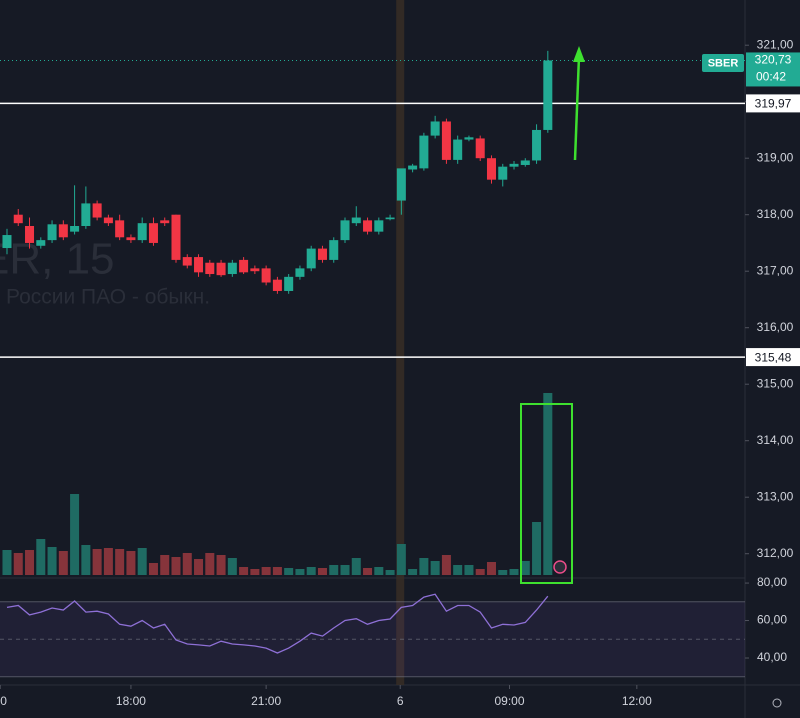 This screenshot has width=800, height=718. I want to click on level-label: 315,48, so click(773, 357).